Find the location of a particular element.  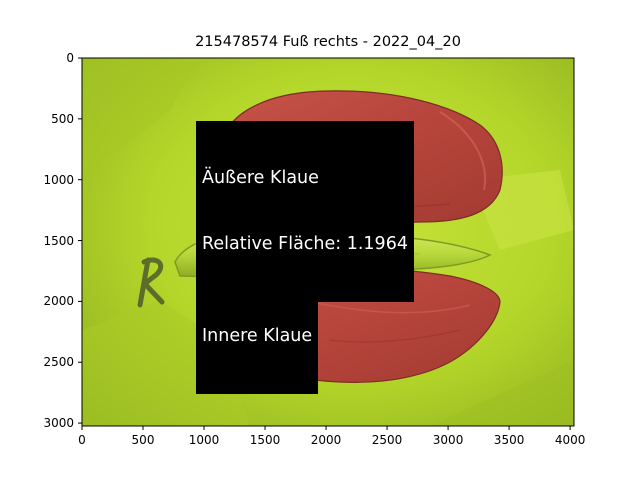

y-tick-label: 500 is located at coordinates (62, 118).